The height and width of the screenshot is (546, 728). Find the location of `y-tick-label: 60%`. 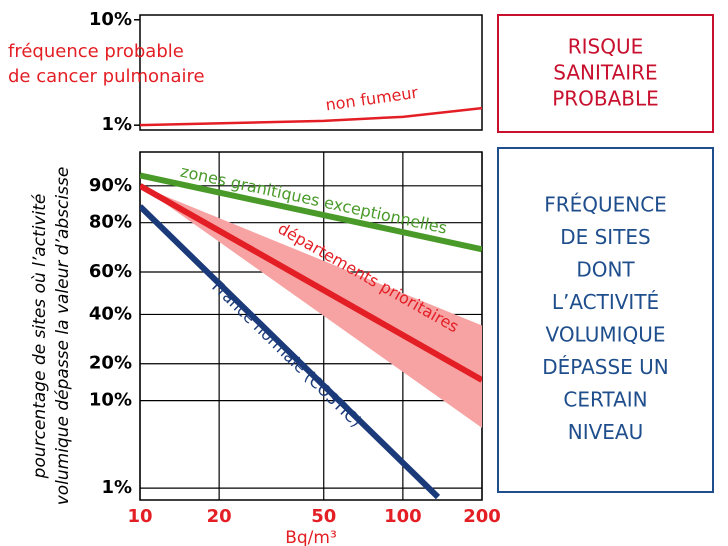

y-tick-label: 60% is located at coordinates (110, 271).